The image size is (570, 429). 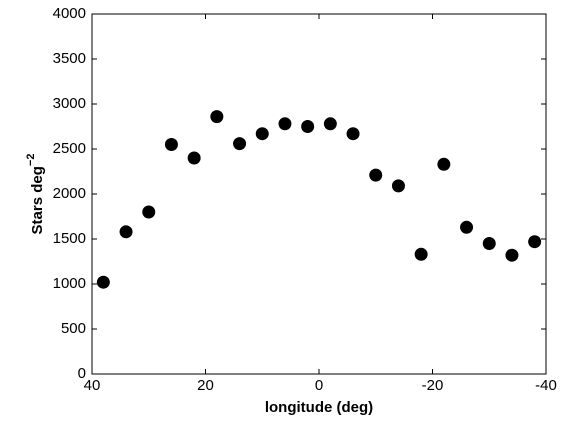 I want to click on y-tick-label: 500, so click(x=73, y=328).